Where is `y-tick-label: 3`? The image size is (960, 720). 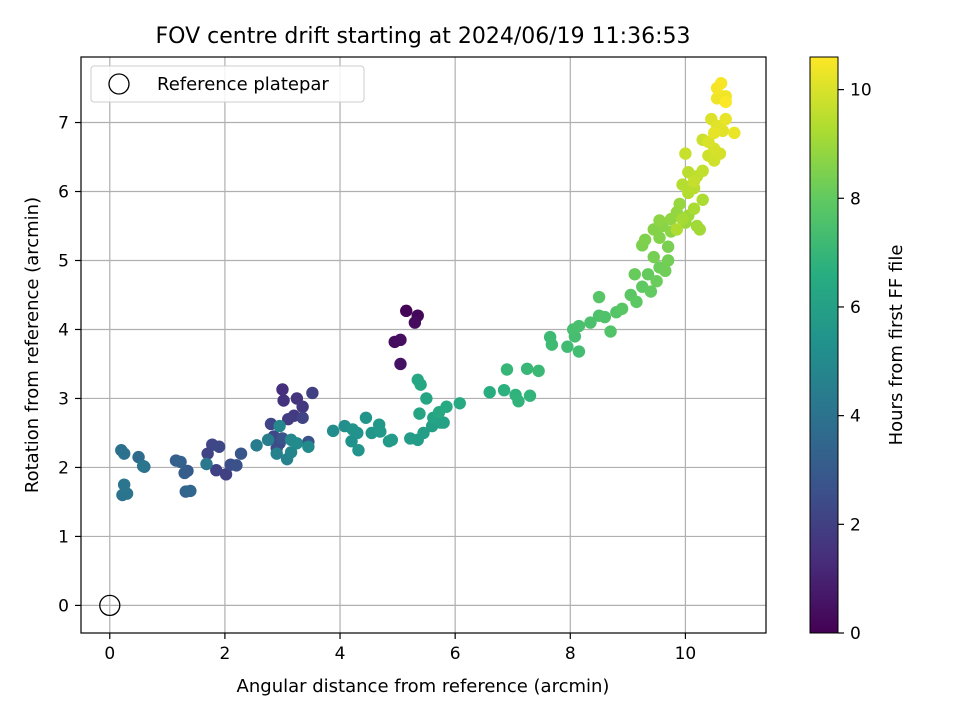
y-tick-label: 3 is located at coordinates (63, 399).